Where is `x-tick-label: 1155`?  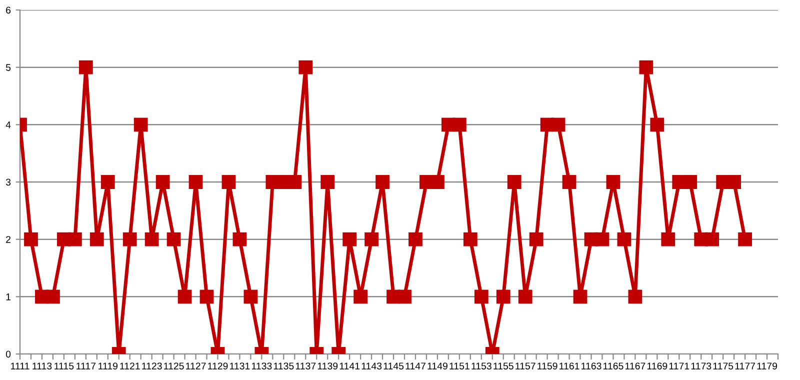 x-tick-label: 1155 is located at coordinates (504, 366).